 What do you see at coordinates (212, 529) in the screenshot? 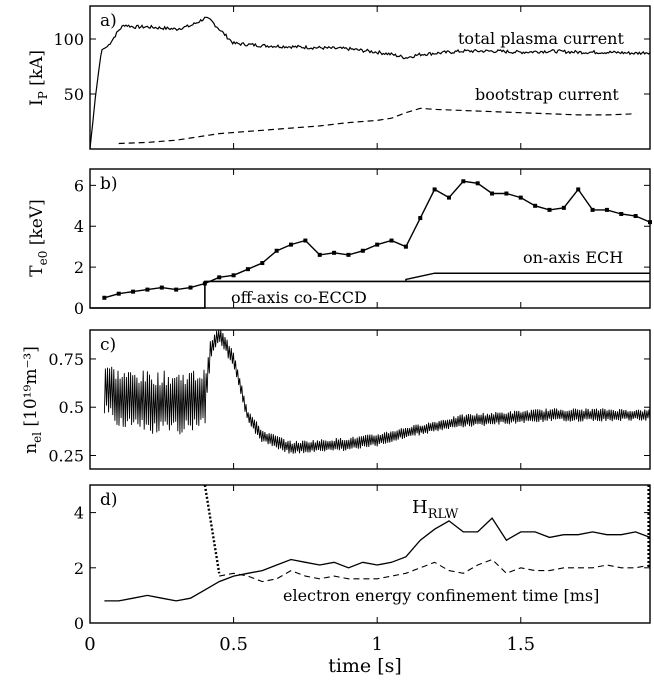
I see `dotted-transient-line` at bounding box center [212, 529].